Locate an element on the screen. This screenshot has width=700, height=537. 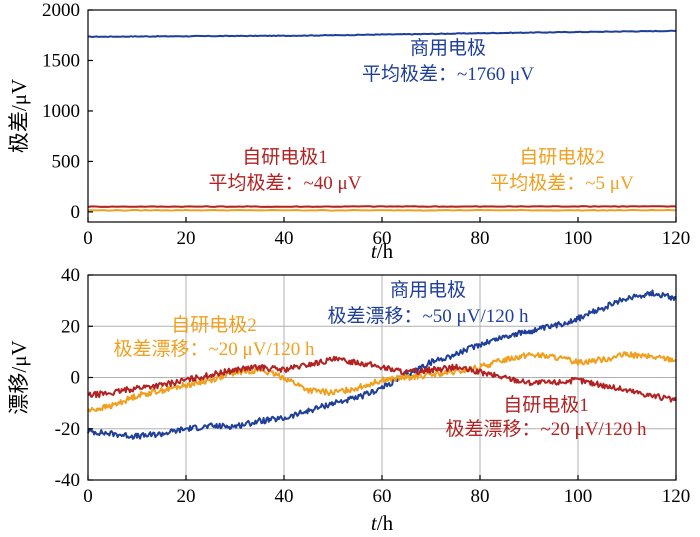
annotation-label: 平均极差：~5 μV is located at coordinates (562, 183).